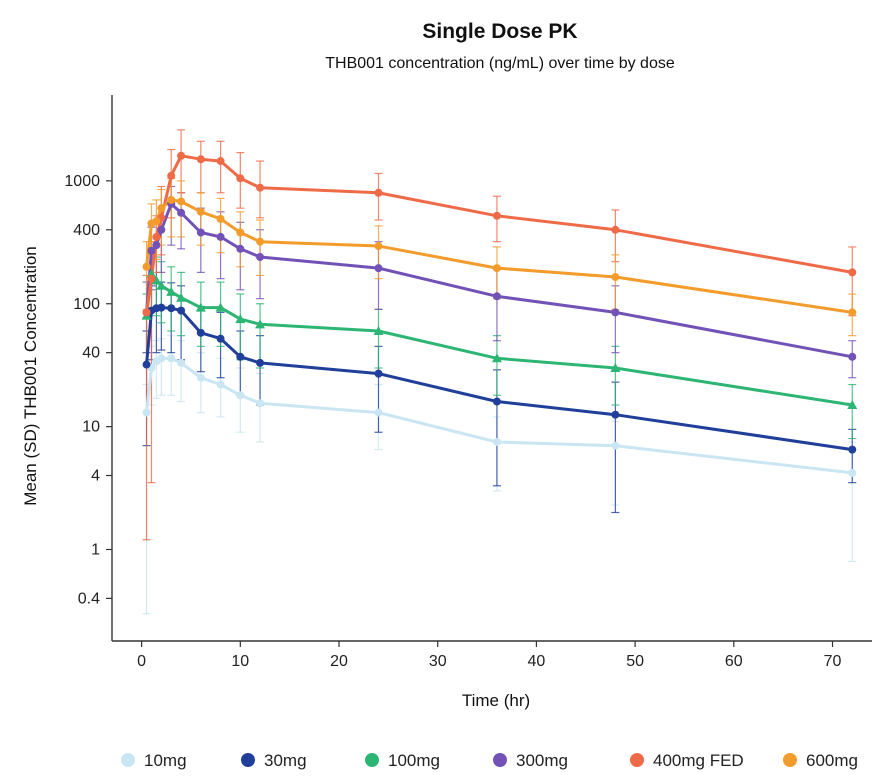  I want to click on x-tick-label: 30, so click(438, 661).